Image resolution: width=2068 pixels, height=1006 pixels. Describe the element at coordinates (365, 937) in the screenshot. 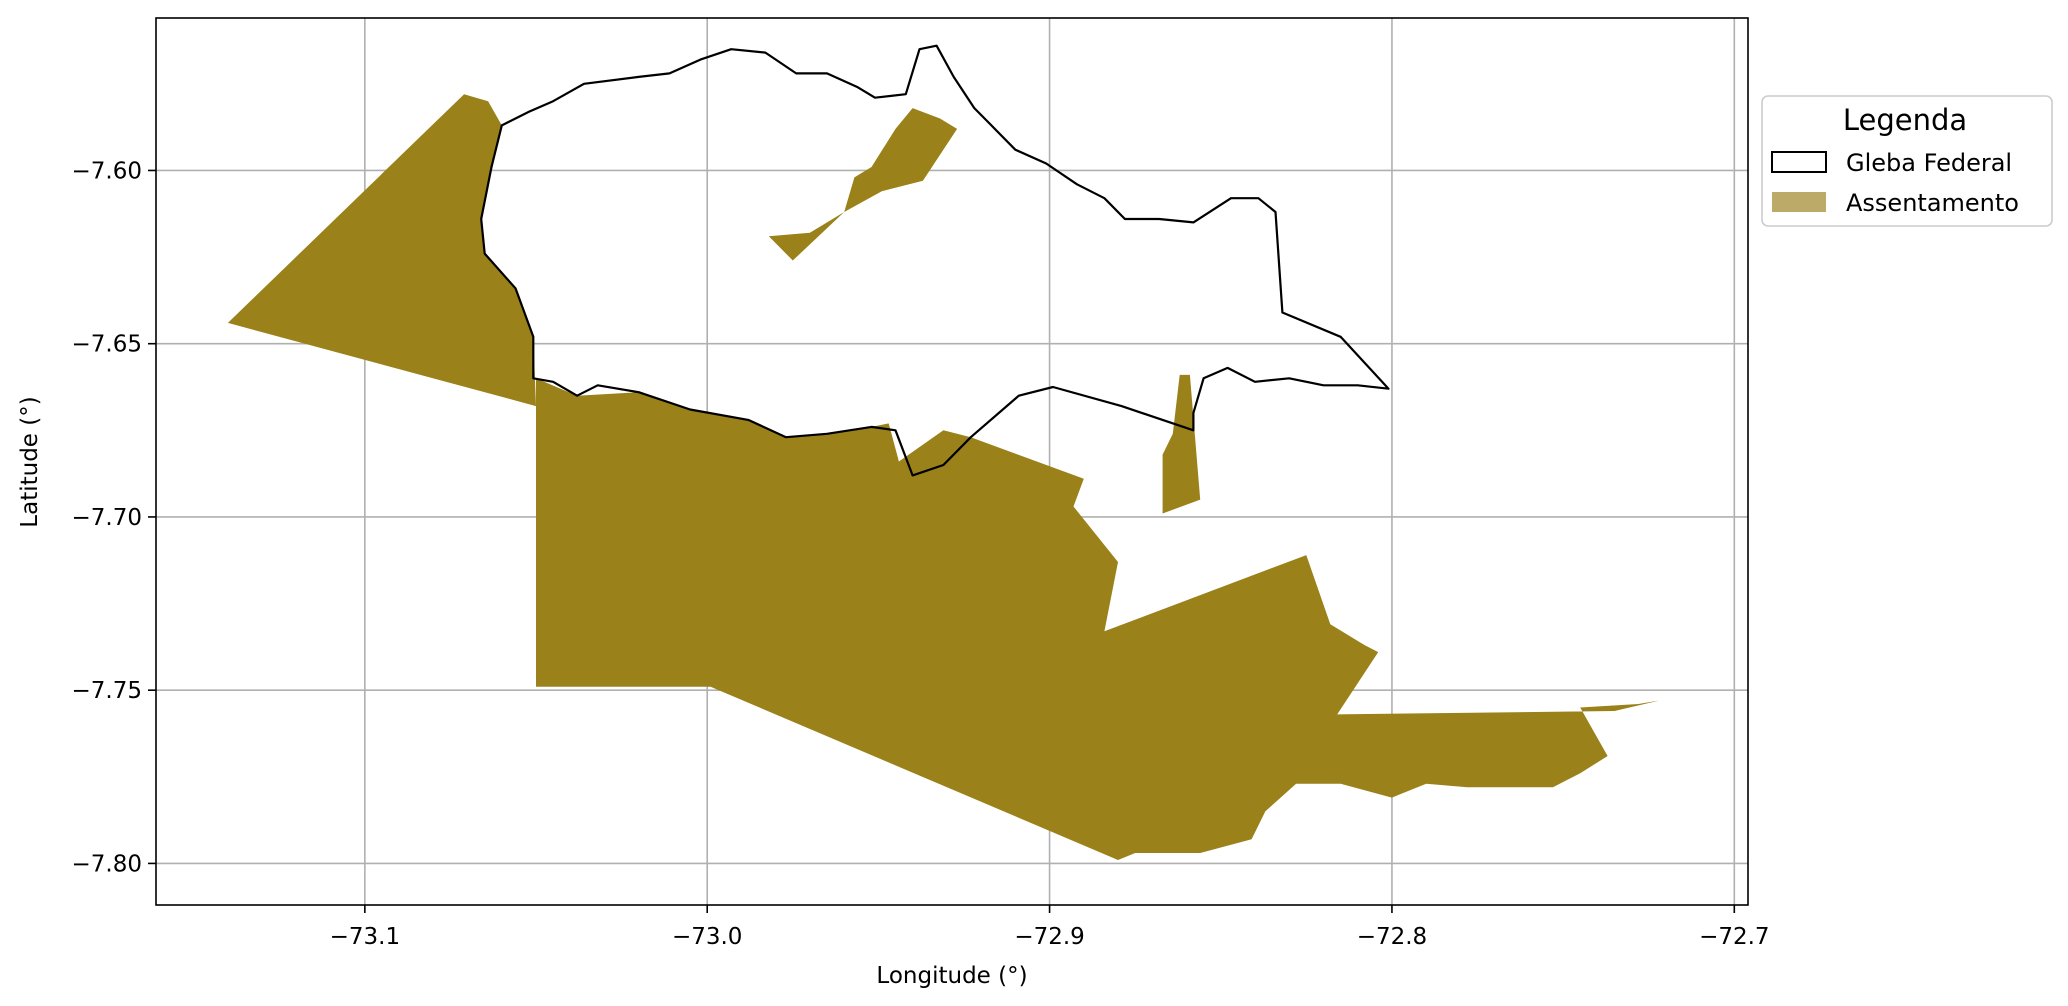

I see `x-tick-label: −73.1` at that location.